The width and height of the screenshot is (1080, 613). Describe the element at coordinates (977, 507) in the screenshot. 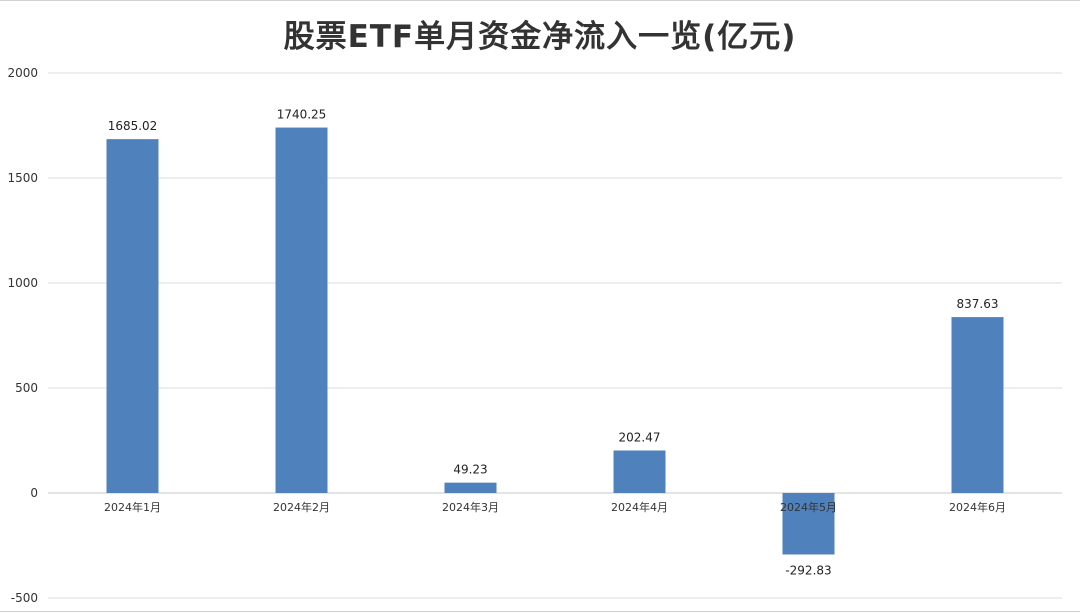

I see `x-tick-label: 2024年6月` at that location.